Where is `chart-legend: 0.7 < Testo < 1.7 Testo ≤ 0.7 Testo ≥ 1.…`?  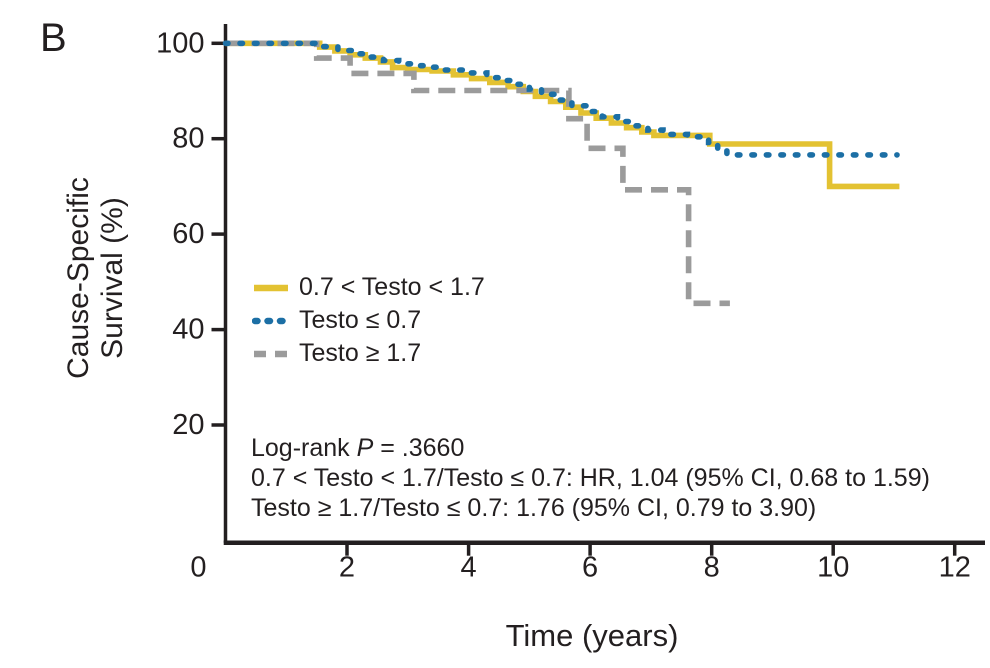
chart-legend: 0.7 < Testo < 1.7 Testo ≤ 0.7 Testo ≥ 1.… is located at coordinates (368, 320).